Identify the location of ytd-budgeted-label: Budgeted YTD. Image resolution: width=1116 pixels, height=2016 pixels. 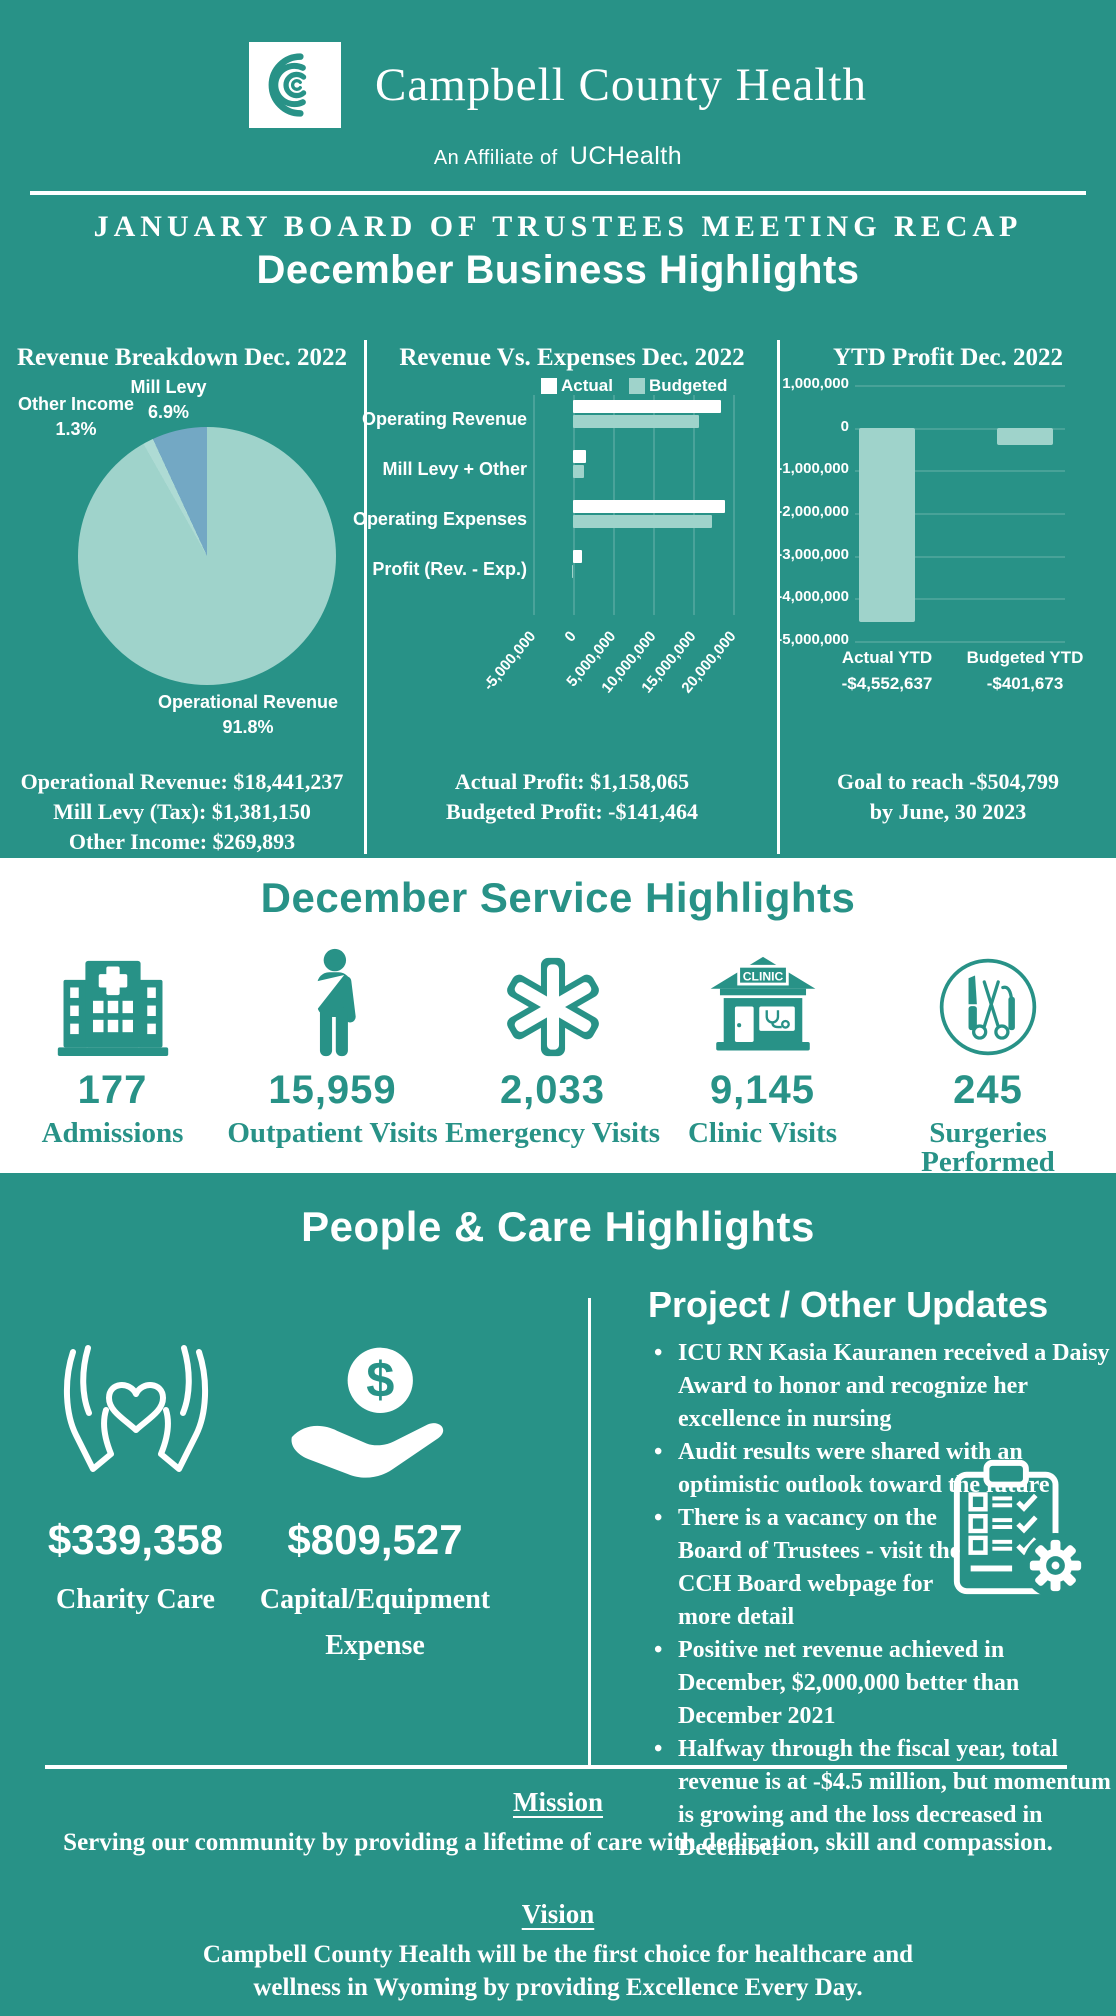
(1025, 657).